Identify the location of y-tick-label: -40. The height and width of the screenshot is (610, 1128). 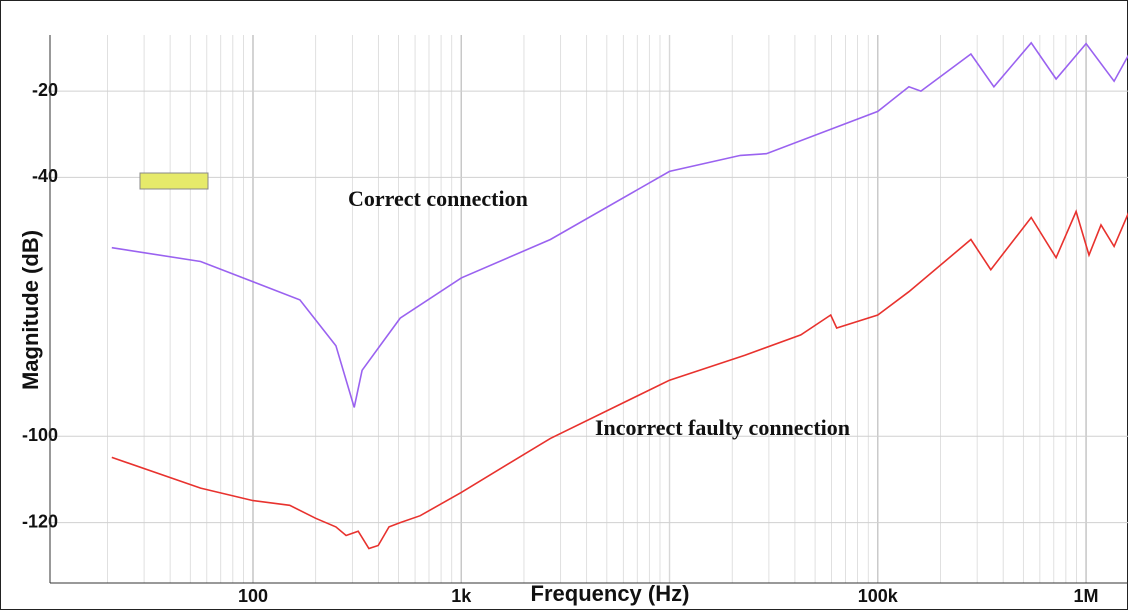
(45, 176).